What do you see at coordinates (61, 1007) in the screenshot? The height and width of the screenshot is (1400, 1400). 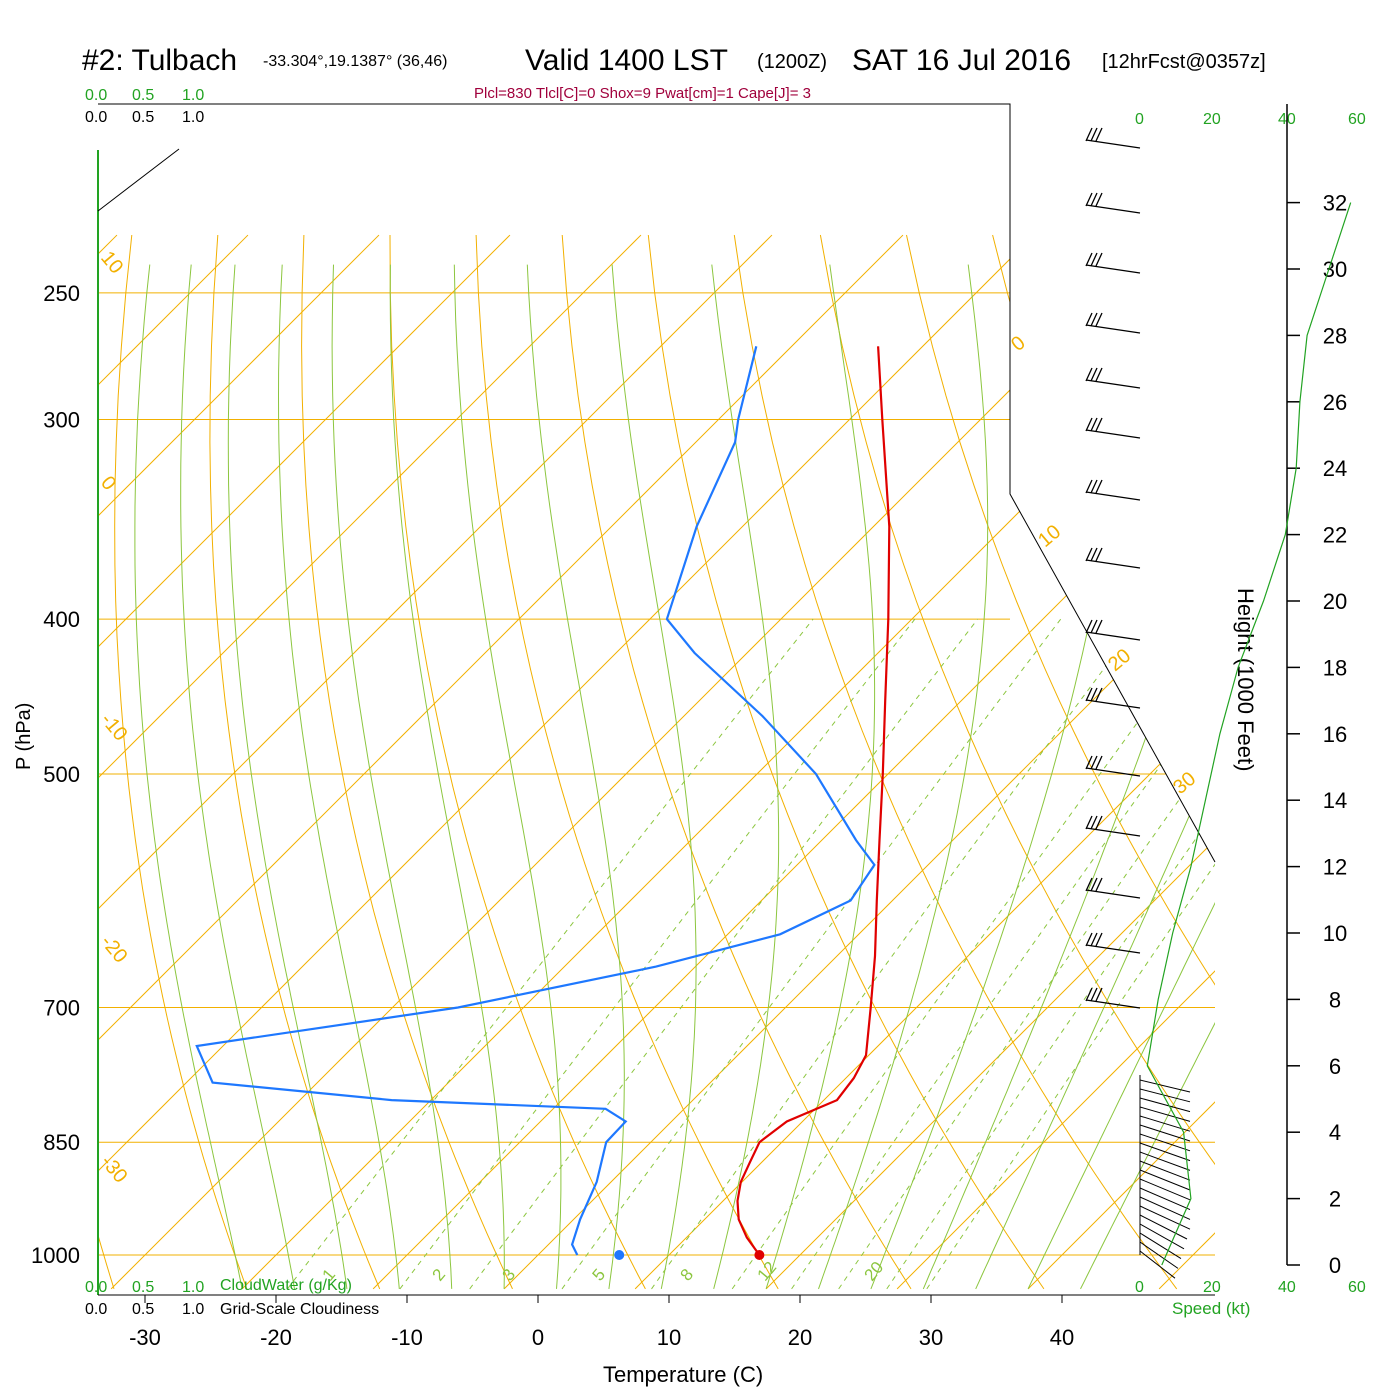 I see `pressure-tick-700: 700` at bounding box center [61, 1007].